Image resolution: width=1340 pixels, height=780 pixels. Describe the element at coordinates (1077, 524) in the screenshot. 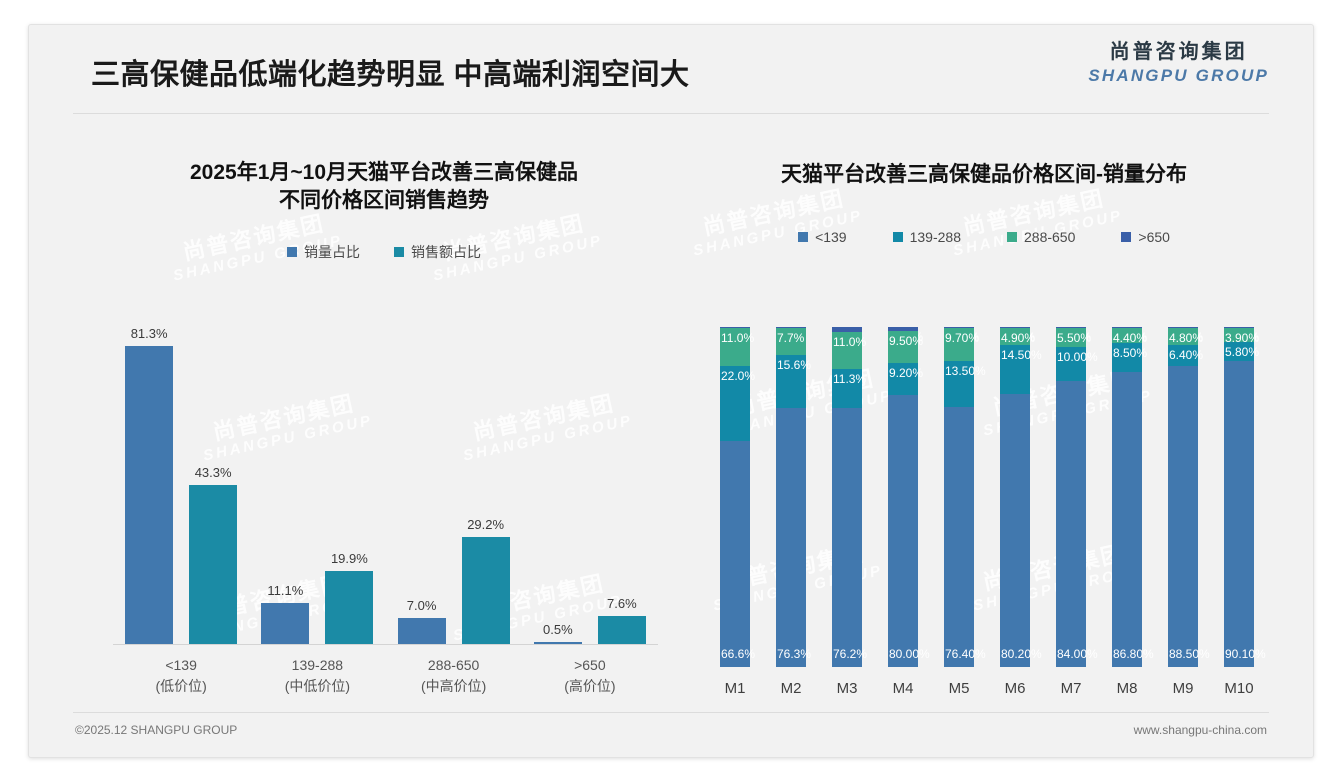

I see `stack-segment: 84.00%` at that location.